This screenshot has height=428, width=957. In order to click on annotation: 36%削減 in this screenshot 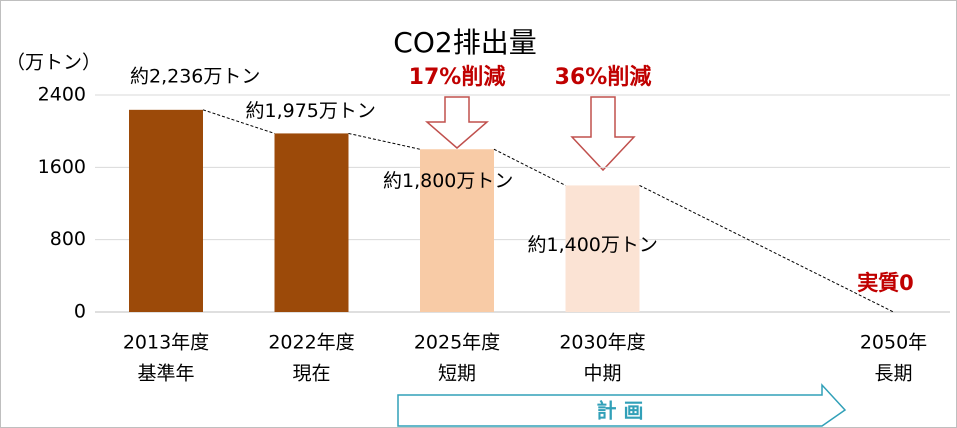, I will do `click(603, 77)`.